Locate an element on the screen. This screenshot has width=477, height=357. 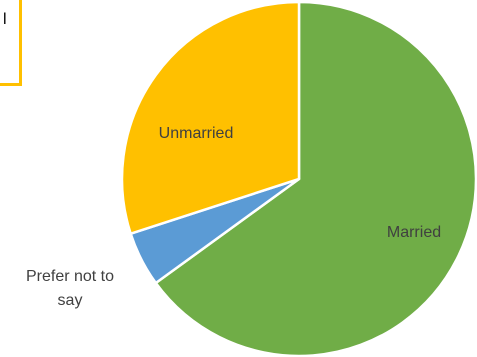
legend-fragment-box: l is located at coordinates (11, 43).